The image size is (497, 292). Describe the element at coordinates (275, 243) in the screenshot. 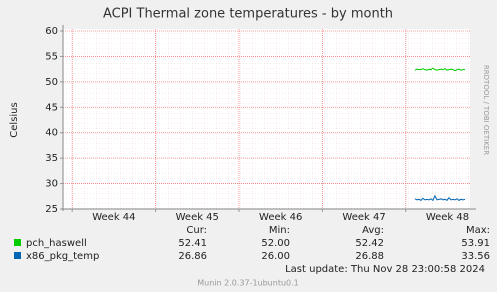

I see `stat-value: 52.00` at that location.